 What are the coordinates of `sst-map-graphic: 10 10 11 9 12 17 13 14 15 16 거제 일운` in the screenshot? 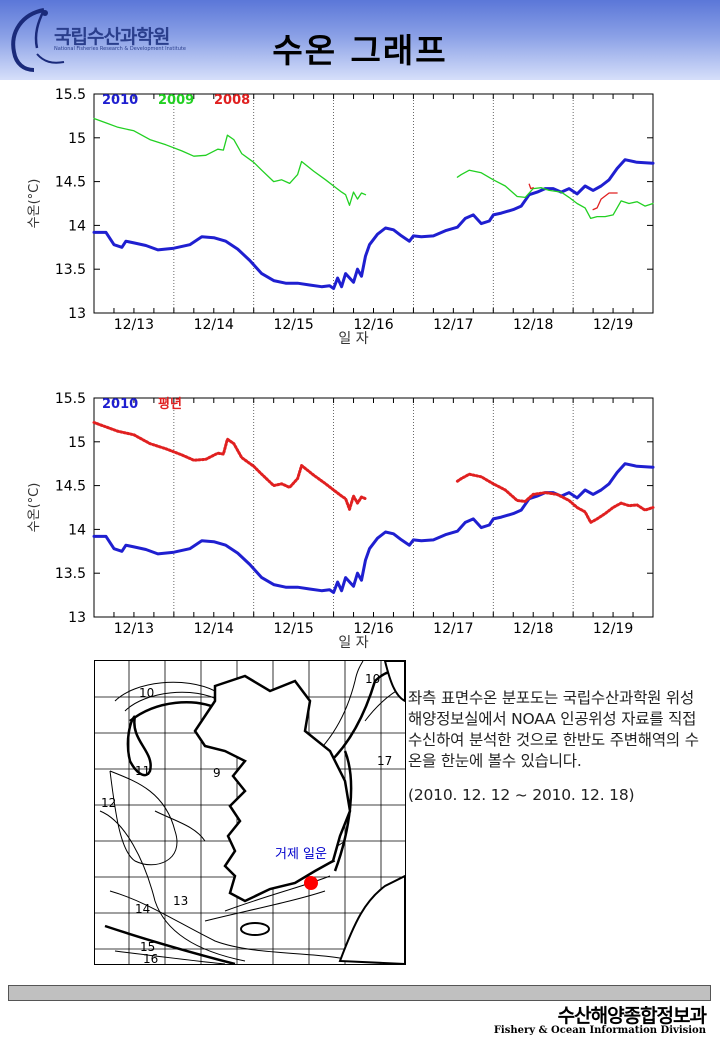 It's located at (250, 812).